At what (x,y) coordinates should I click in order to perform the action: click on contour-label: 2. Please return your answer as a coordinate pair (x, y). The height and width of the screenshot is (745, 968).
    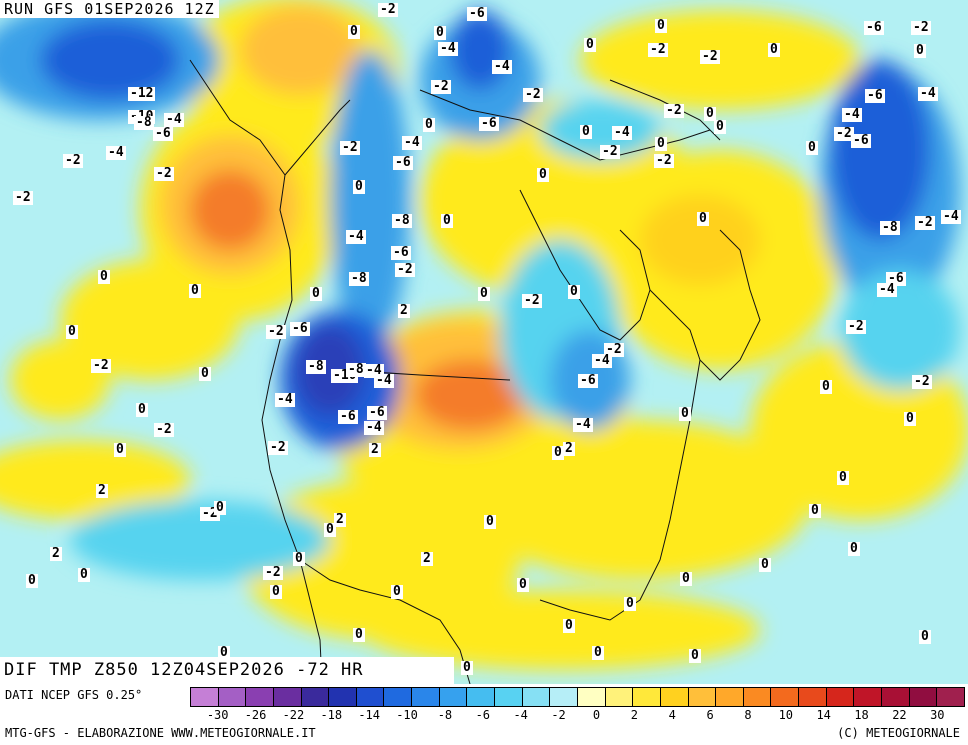
    Looking at the image, I should click on (427, 558).